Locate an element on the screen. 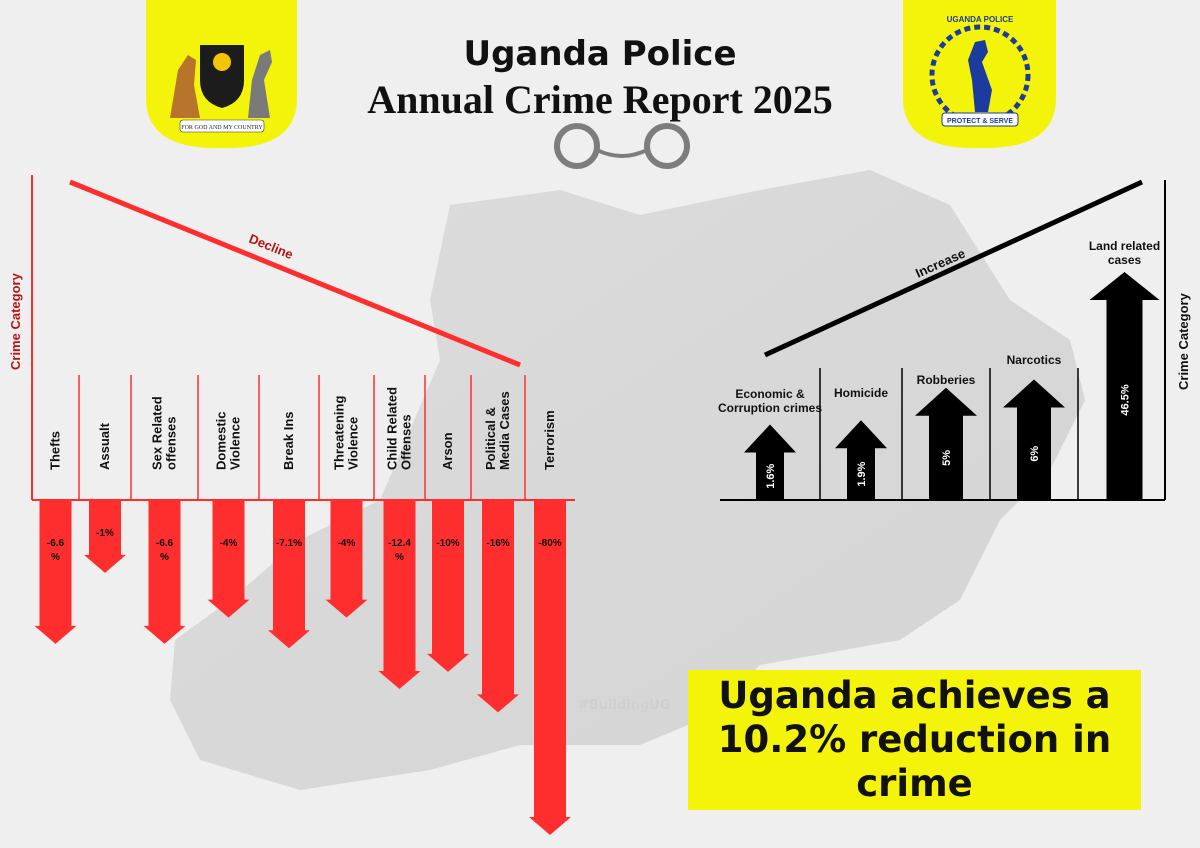 The width and height of the screenshot is (1200, 848). badge-bottom-text: PROTECT & SERVE is located at coordinates (980, 121).